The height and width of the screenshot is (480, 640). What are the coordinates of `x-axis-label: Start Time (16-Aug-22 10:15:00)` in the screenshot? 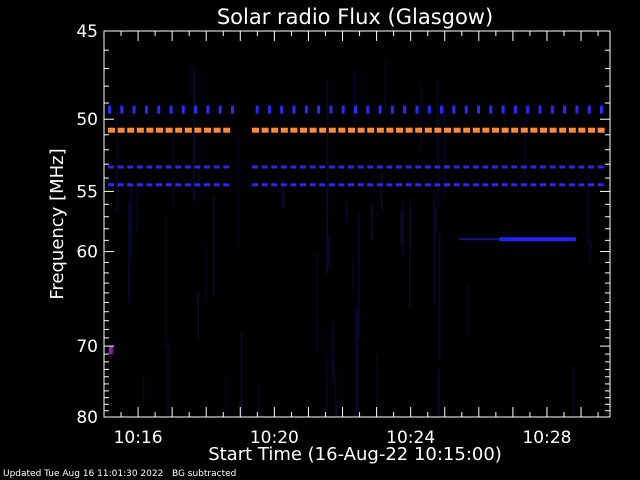 It's located at (355, 454).